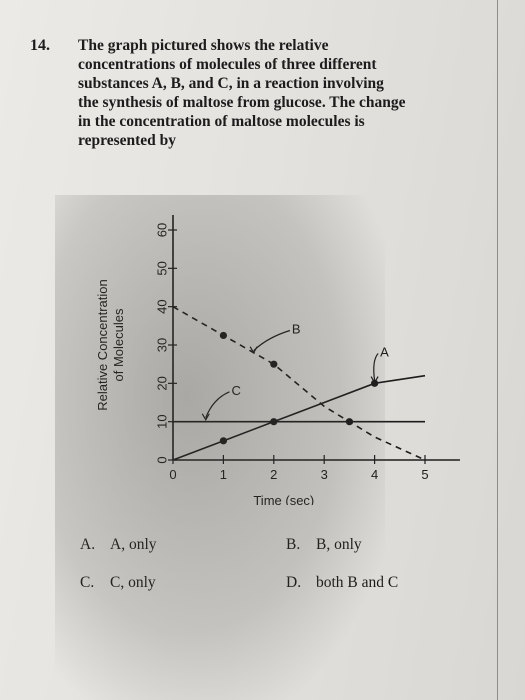 Image resolution: width=525 pixels, height=700 pixels. Describe the element at coordinates (40, 45) in the screenshot. I see `question-number: 14.` at that location.